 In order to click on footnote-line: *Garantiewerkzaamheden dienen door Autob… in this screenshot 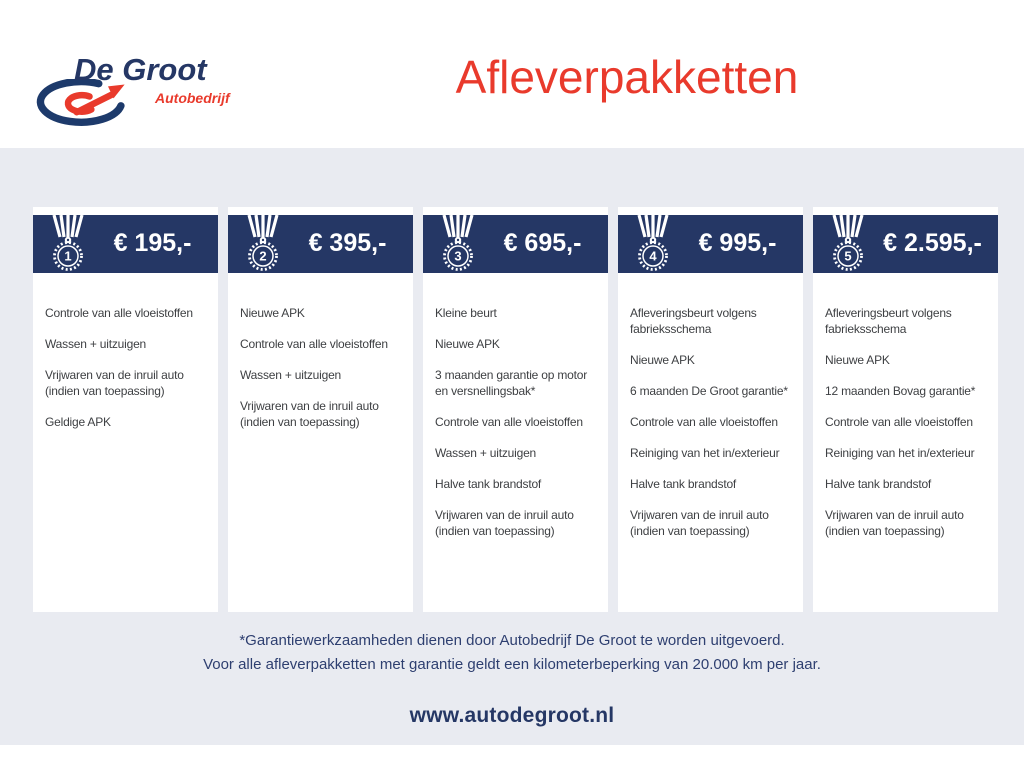, I will do `click(512, 640)`.